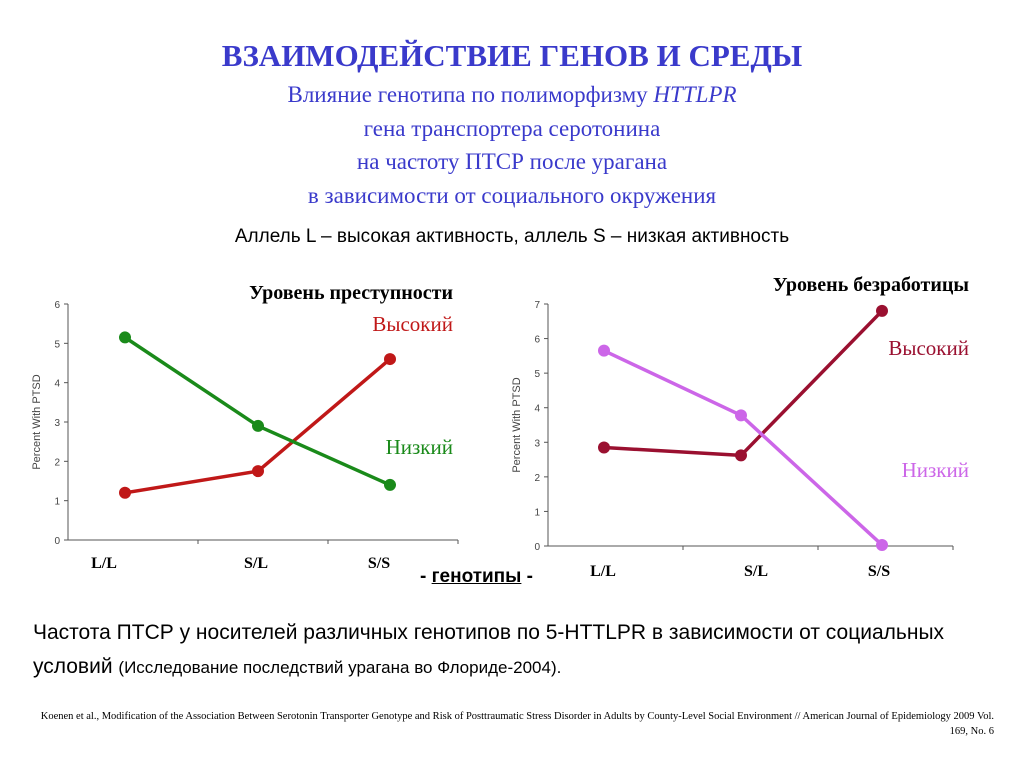  I want to click on genotypes-prefix: -, so click(426, 576).